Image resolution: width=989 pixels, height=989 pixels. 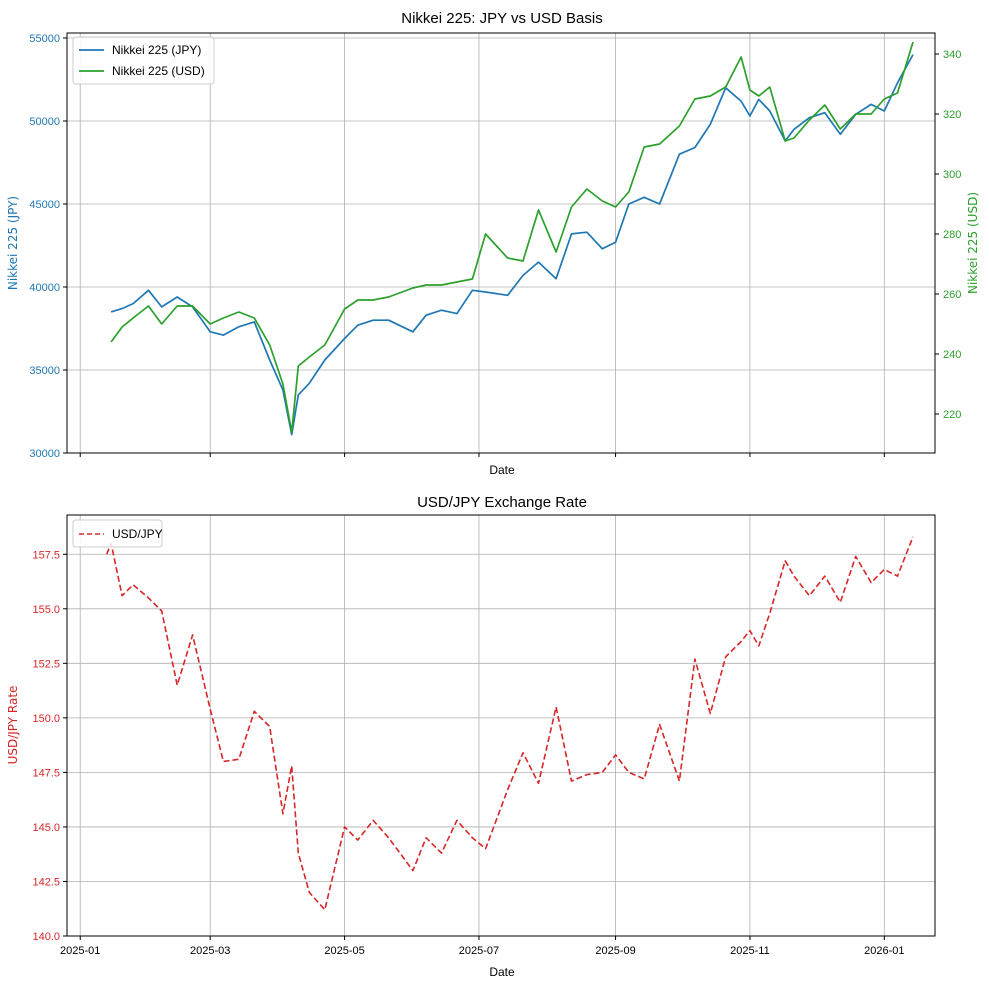 I want to click on chart-title-usdjpy: USD/JPY Exchange Rate, so click(x=502, y=502).